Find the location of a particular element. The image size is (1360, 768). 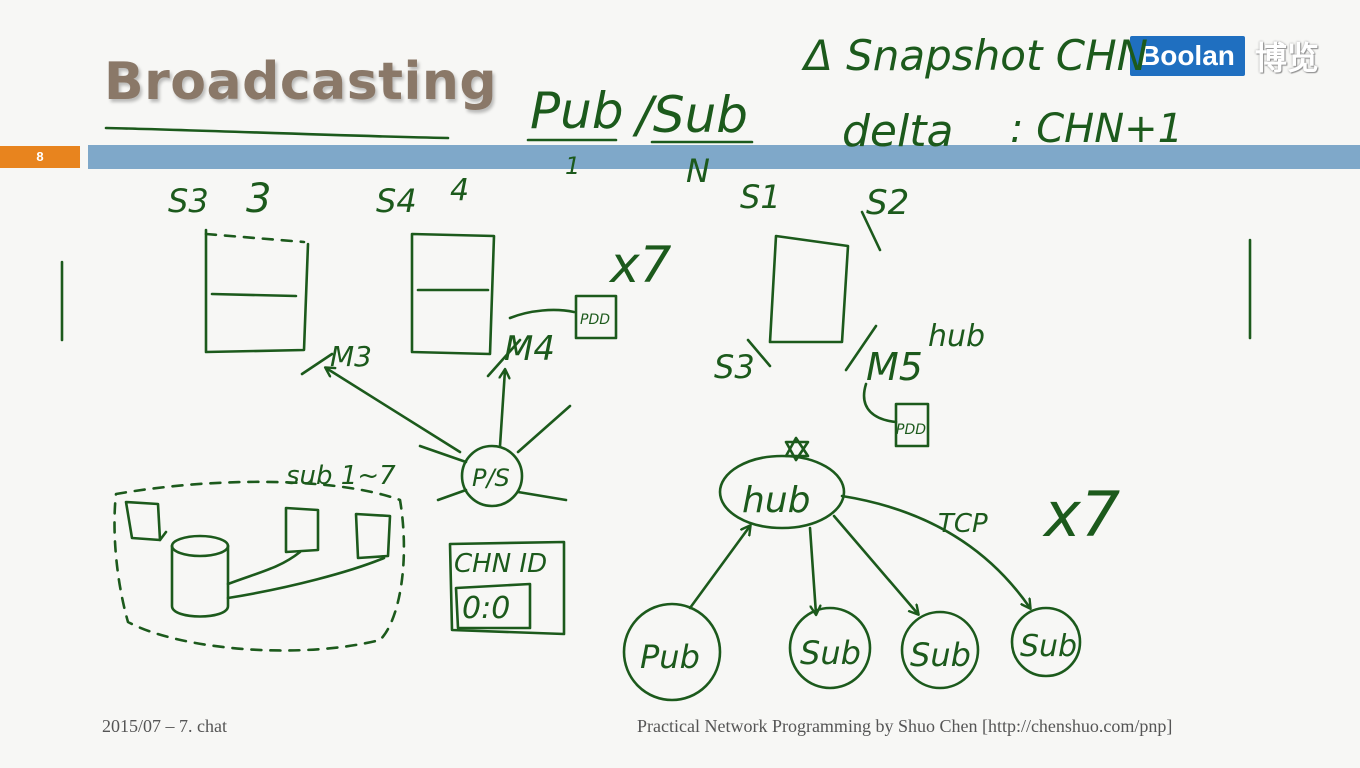

sub-node-2-label: Sub is located at coordinates (940, 655).